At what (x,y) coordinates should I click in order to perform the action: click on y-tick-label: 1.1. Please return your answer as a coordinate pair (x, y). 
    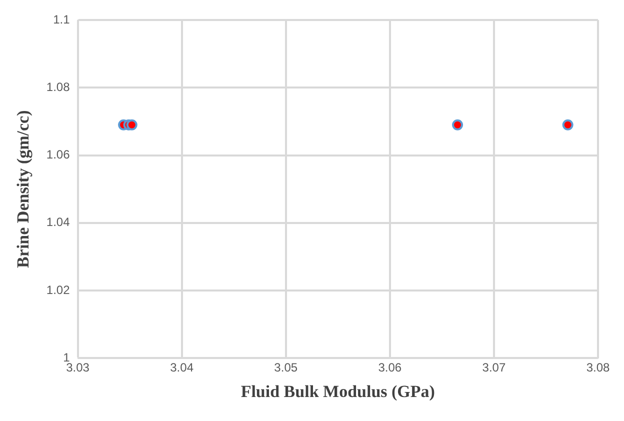
    Looking at the image, I should click on (61, 19).